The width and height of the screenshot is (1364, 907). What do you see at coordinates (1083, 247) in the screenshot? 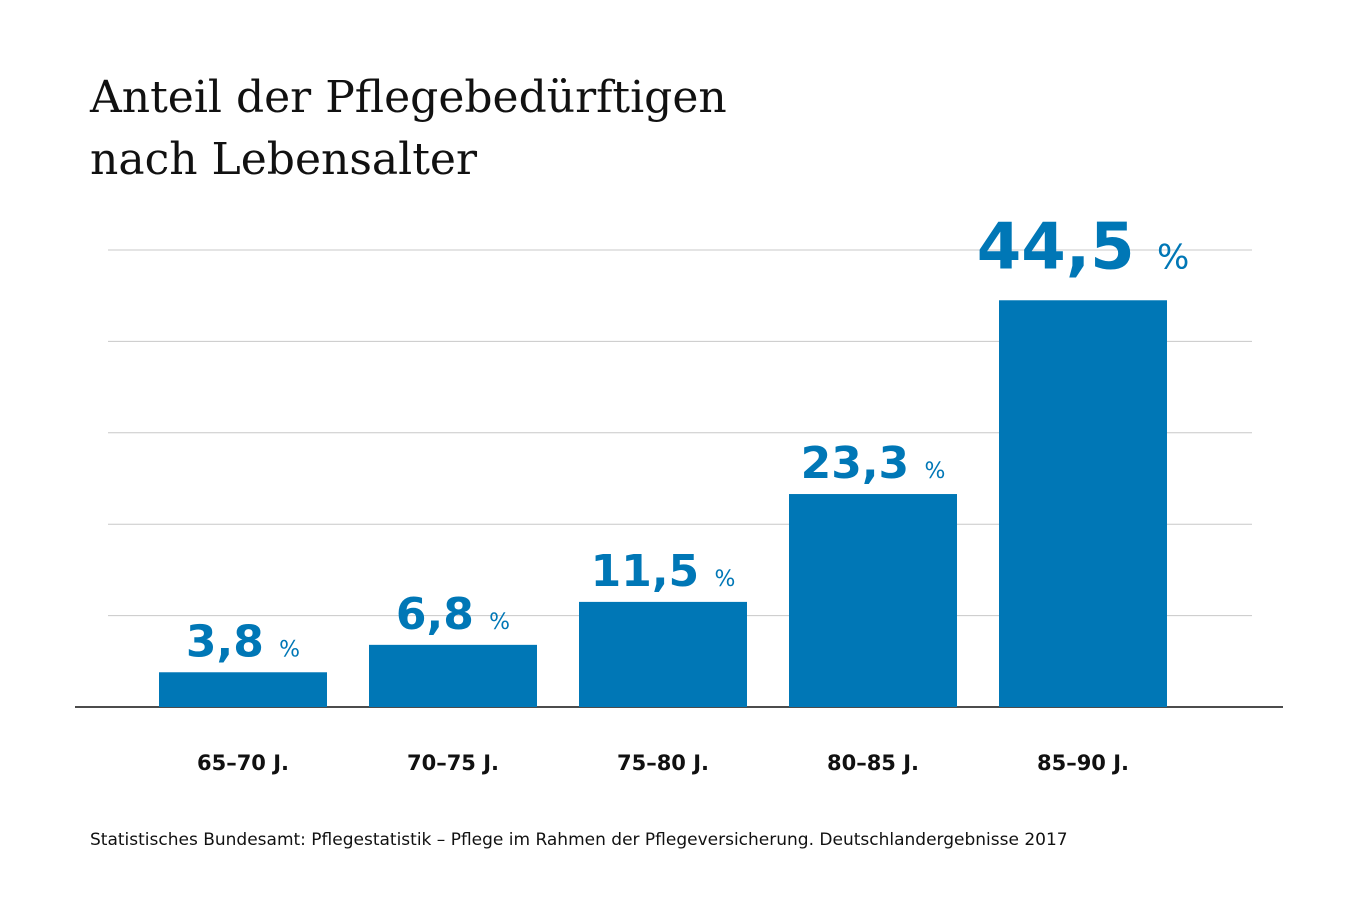
I see `value-label: 44,5 %` at bounding box center [1083, 247].